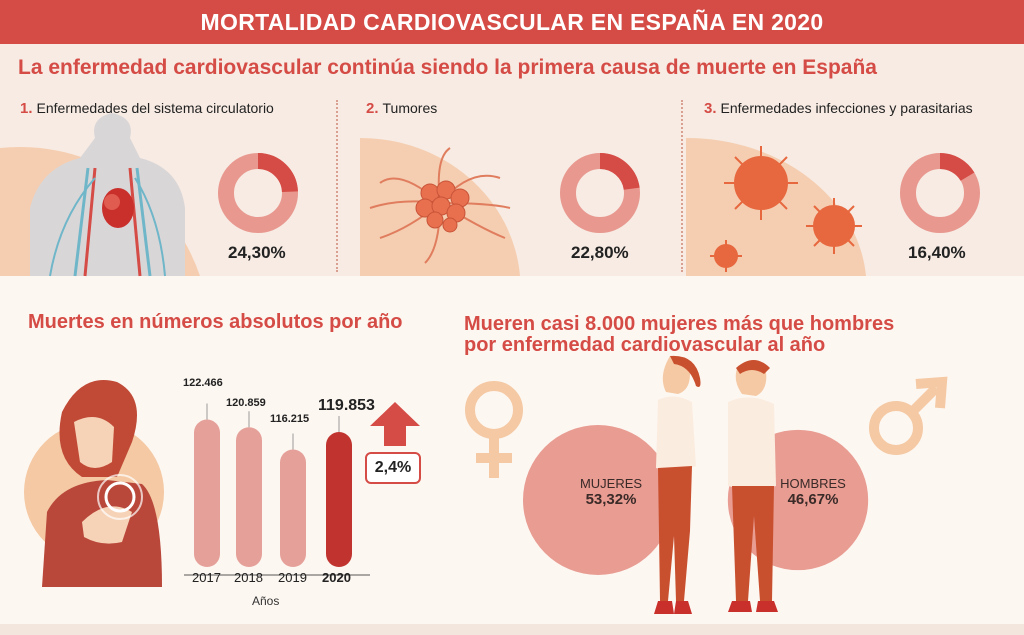  I want to click on male-symbol-icon, so click(908, 415).